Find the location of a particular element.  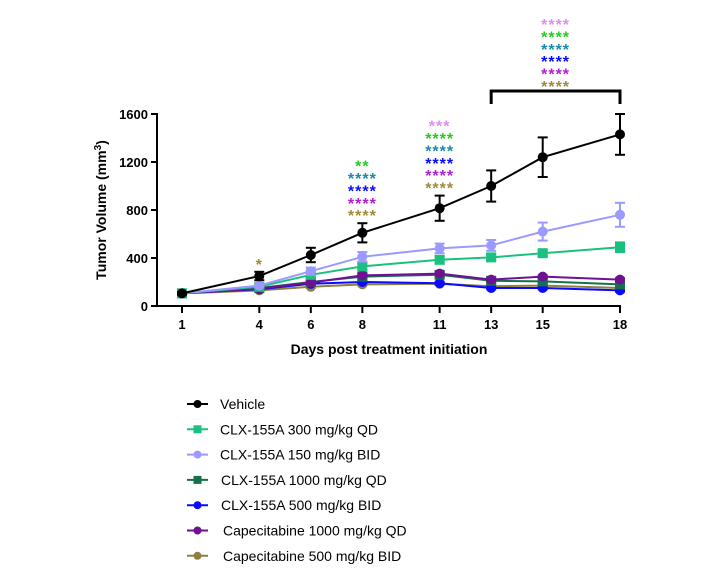

legend-label: CLX-155A 150 mg/kg BID is located at coordinates (300, 455).